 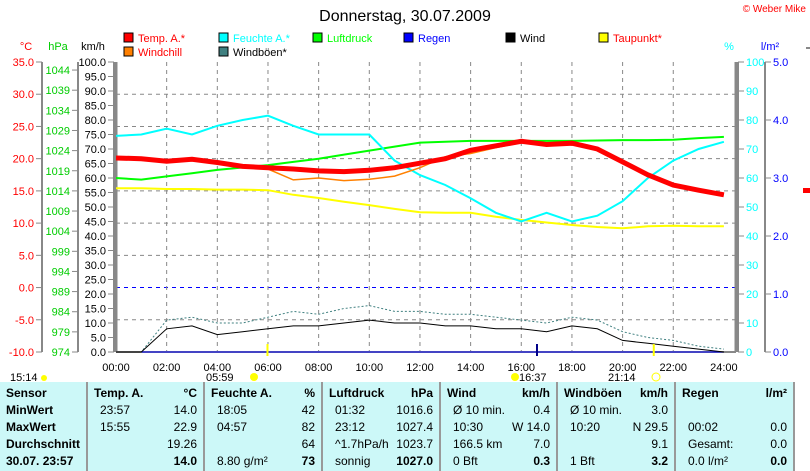 What do you see at coordinates (533, 377) in the screenshot?
I see `event-time: 16:37` at bounding box center [533, 377].